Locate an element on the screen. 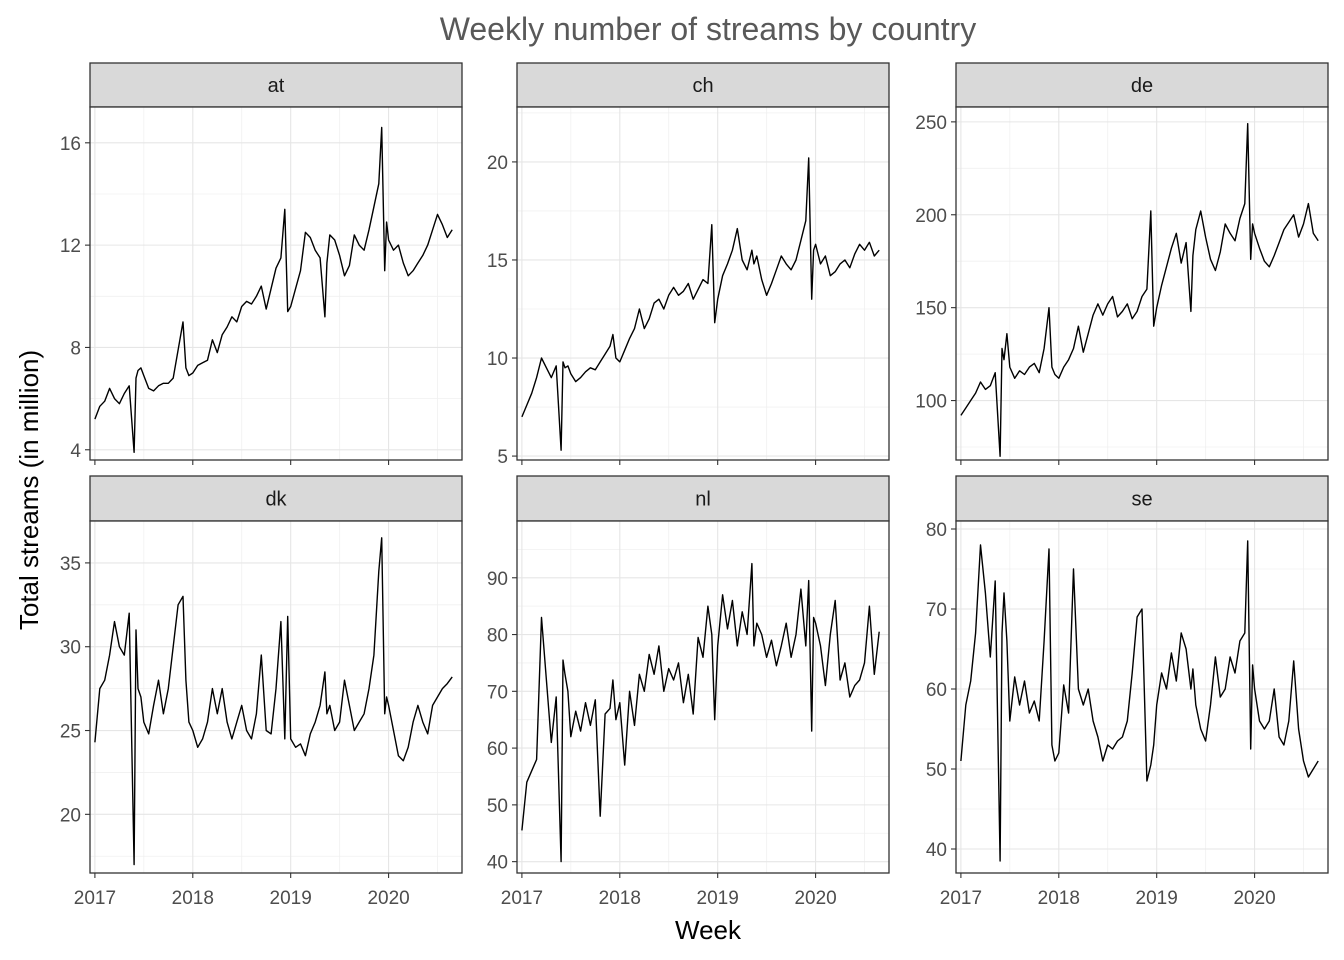 The image size is (1344, 960). facet-strip-label: ch is located at coordinates (702, 86).